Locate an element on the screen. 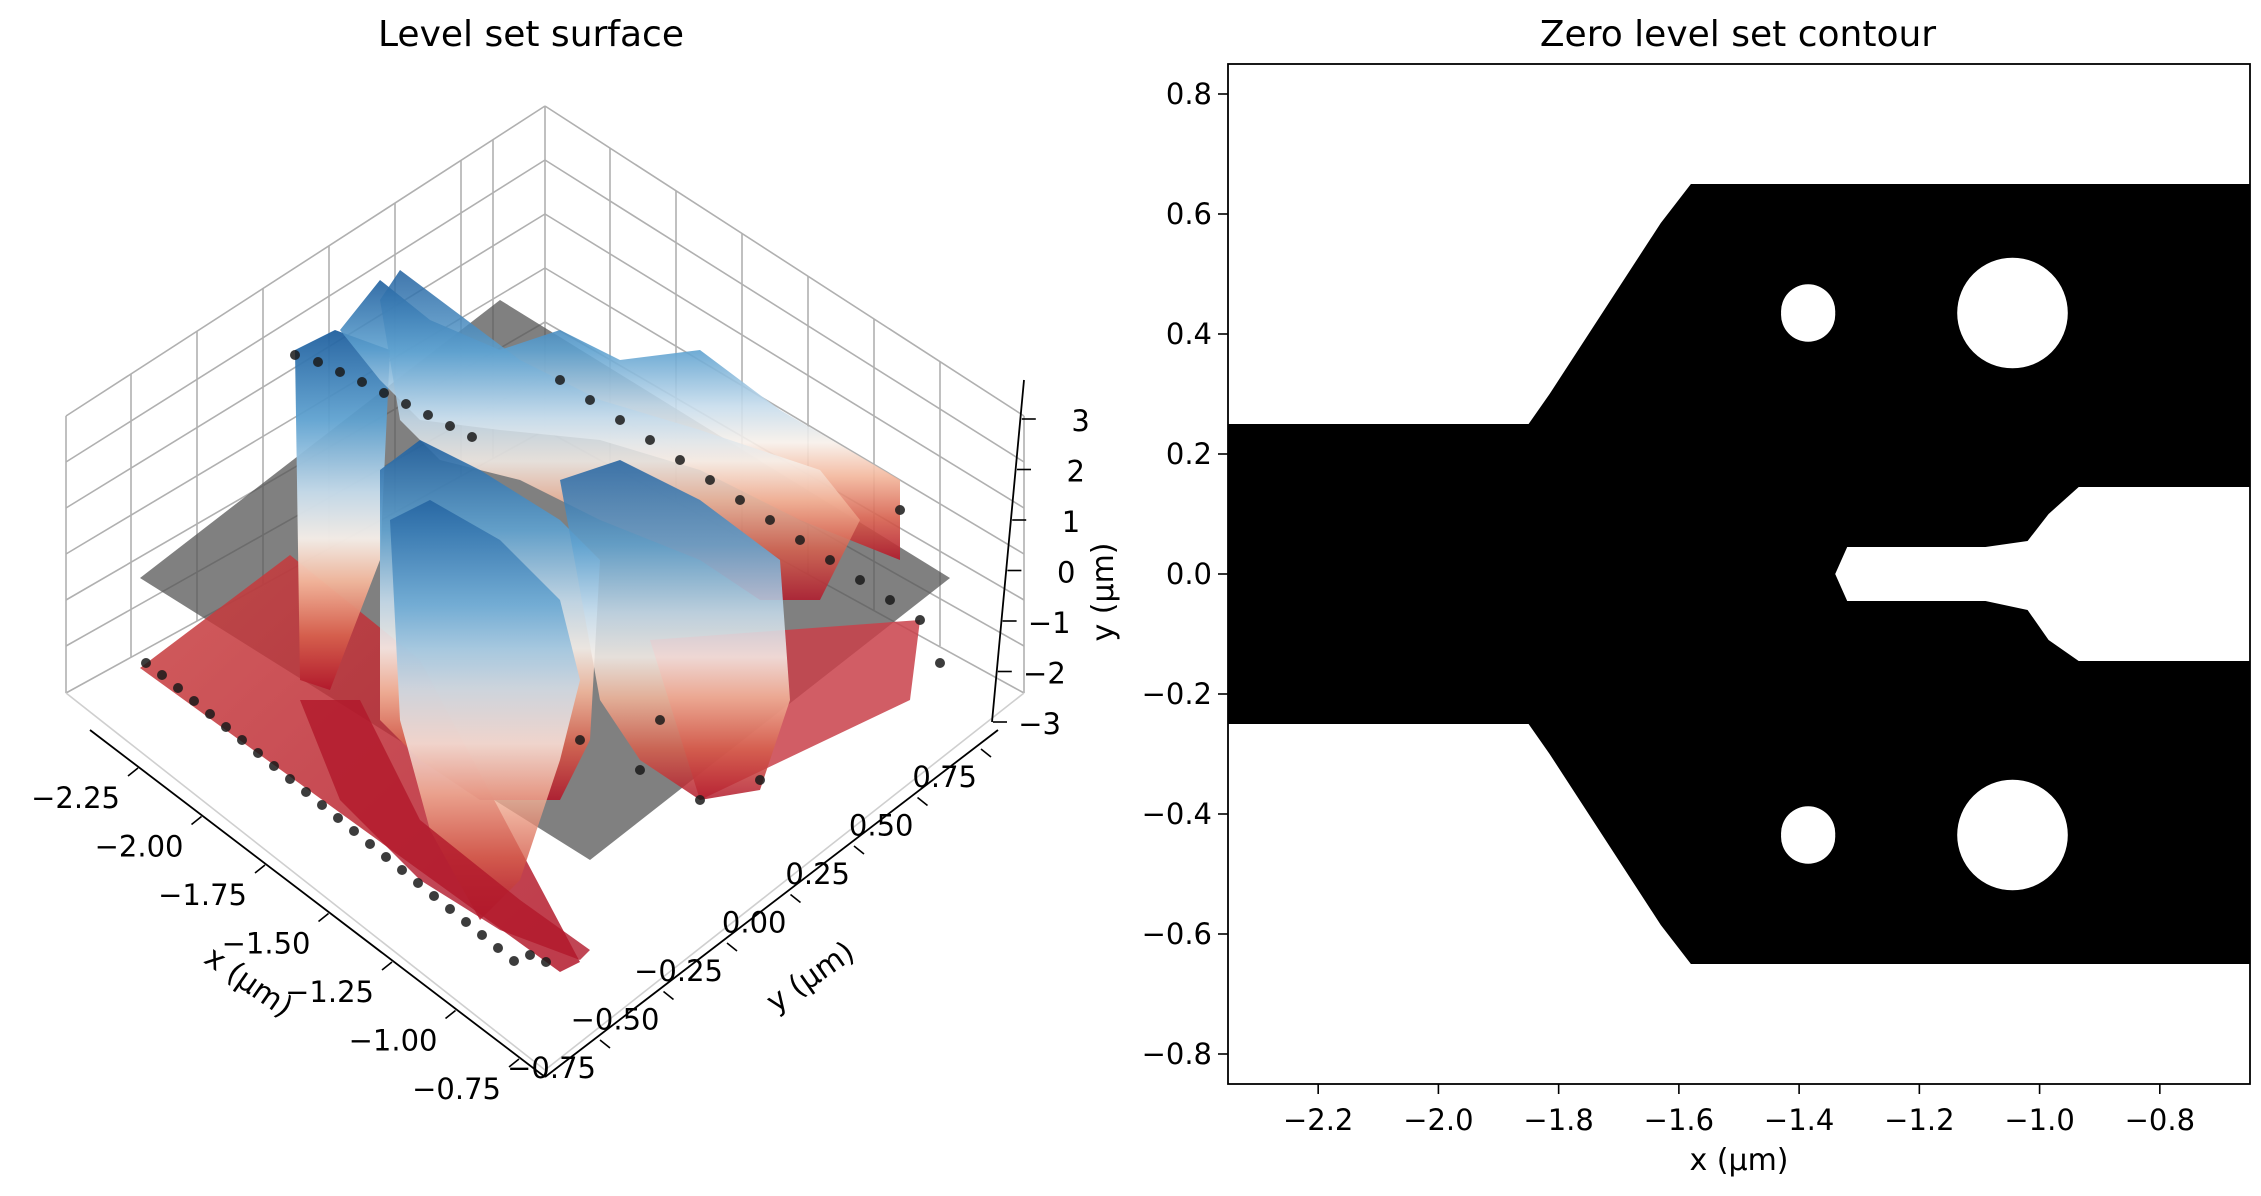  contour-x-tick-label: −1.2 is located at coordinates (1919, 1120).